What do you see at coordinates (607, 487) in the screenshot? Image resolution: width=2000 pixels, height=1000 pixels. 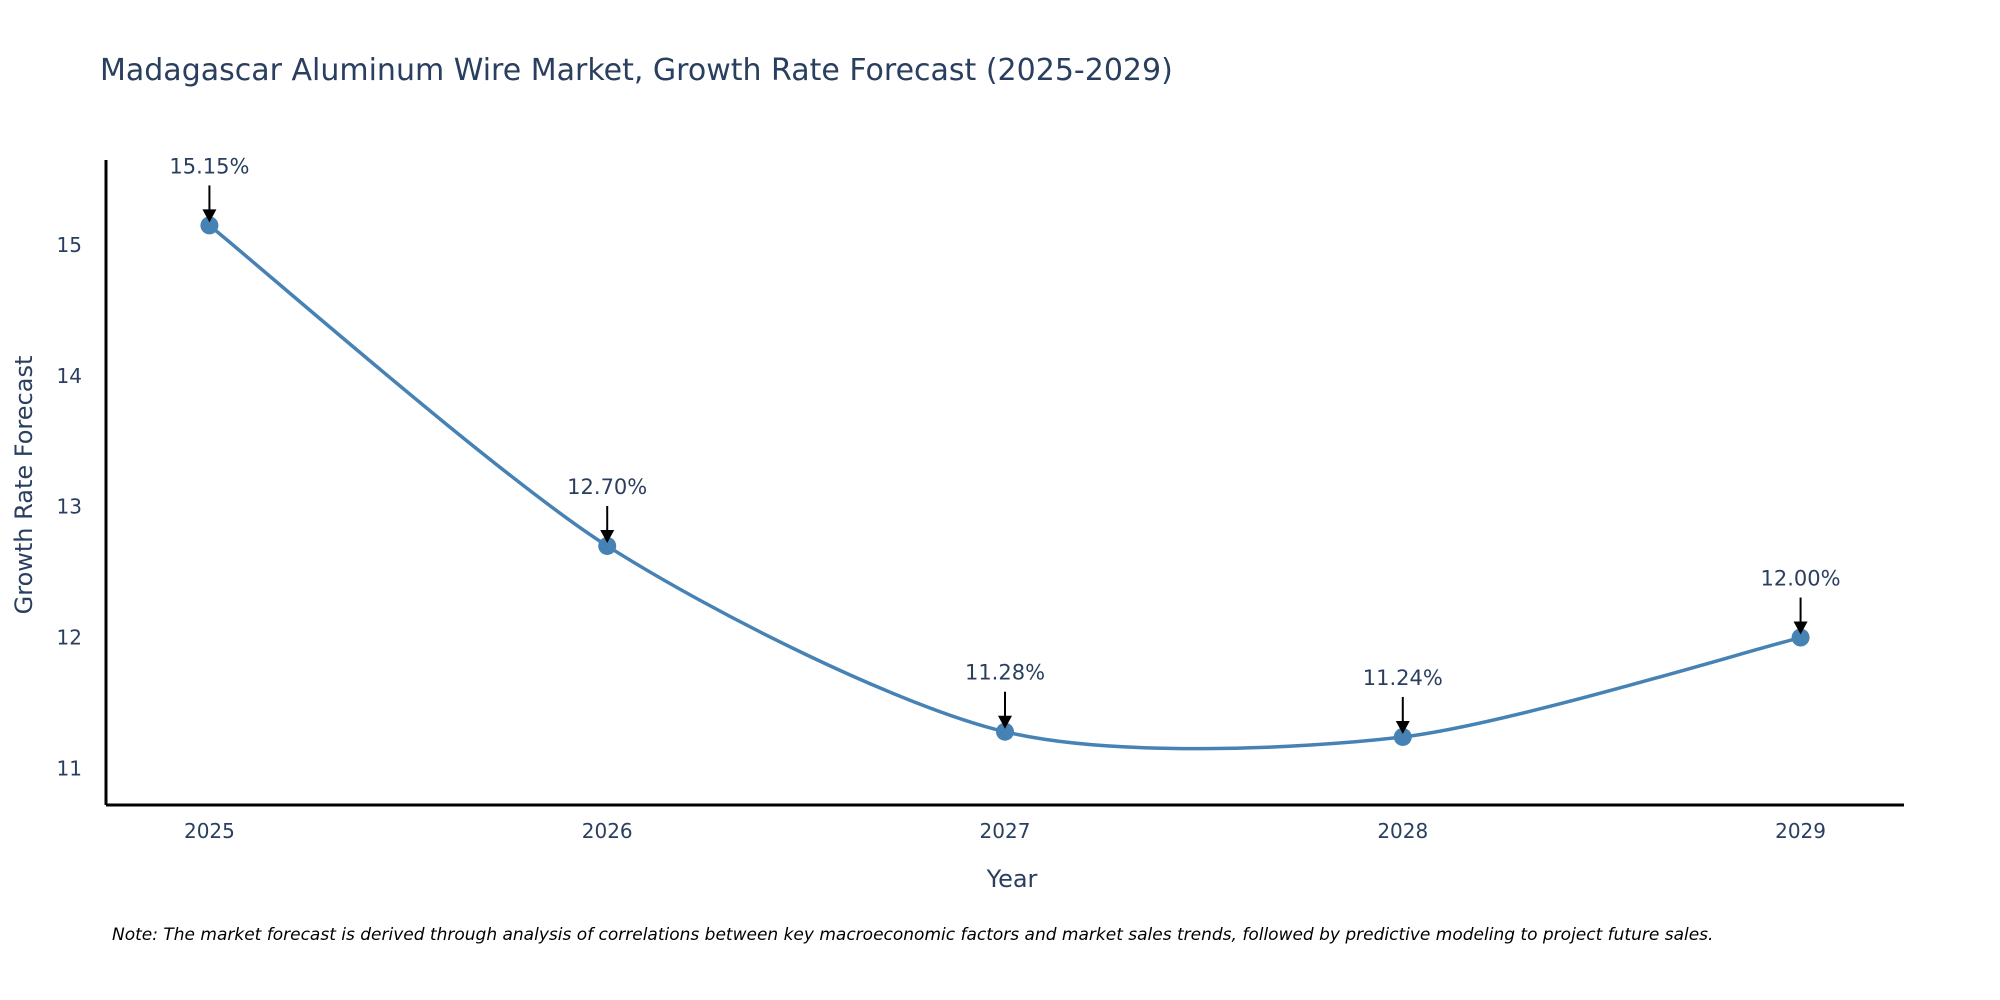 I see `data-label: 12.70%` at bounding box center [607, 487].